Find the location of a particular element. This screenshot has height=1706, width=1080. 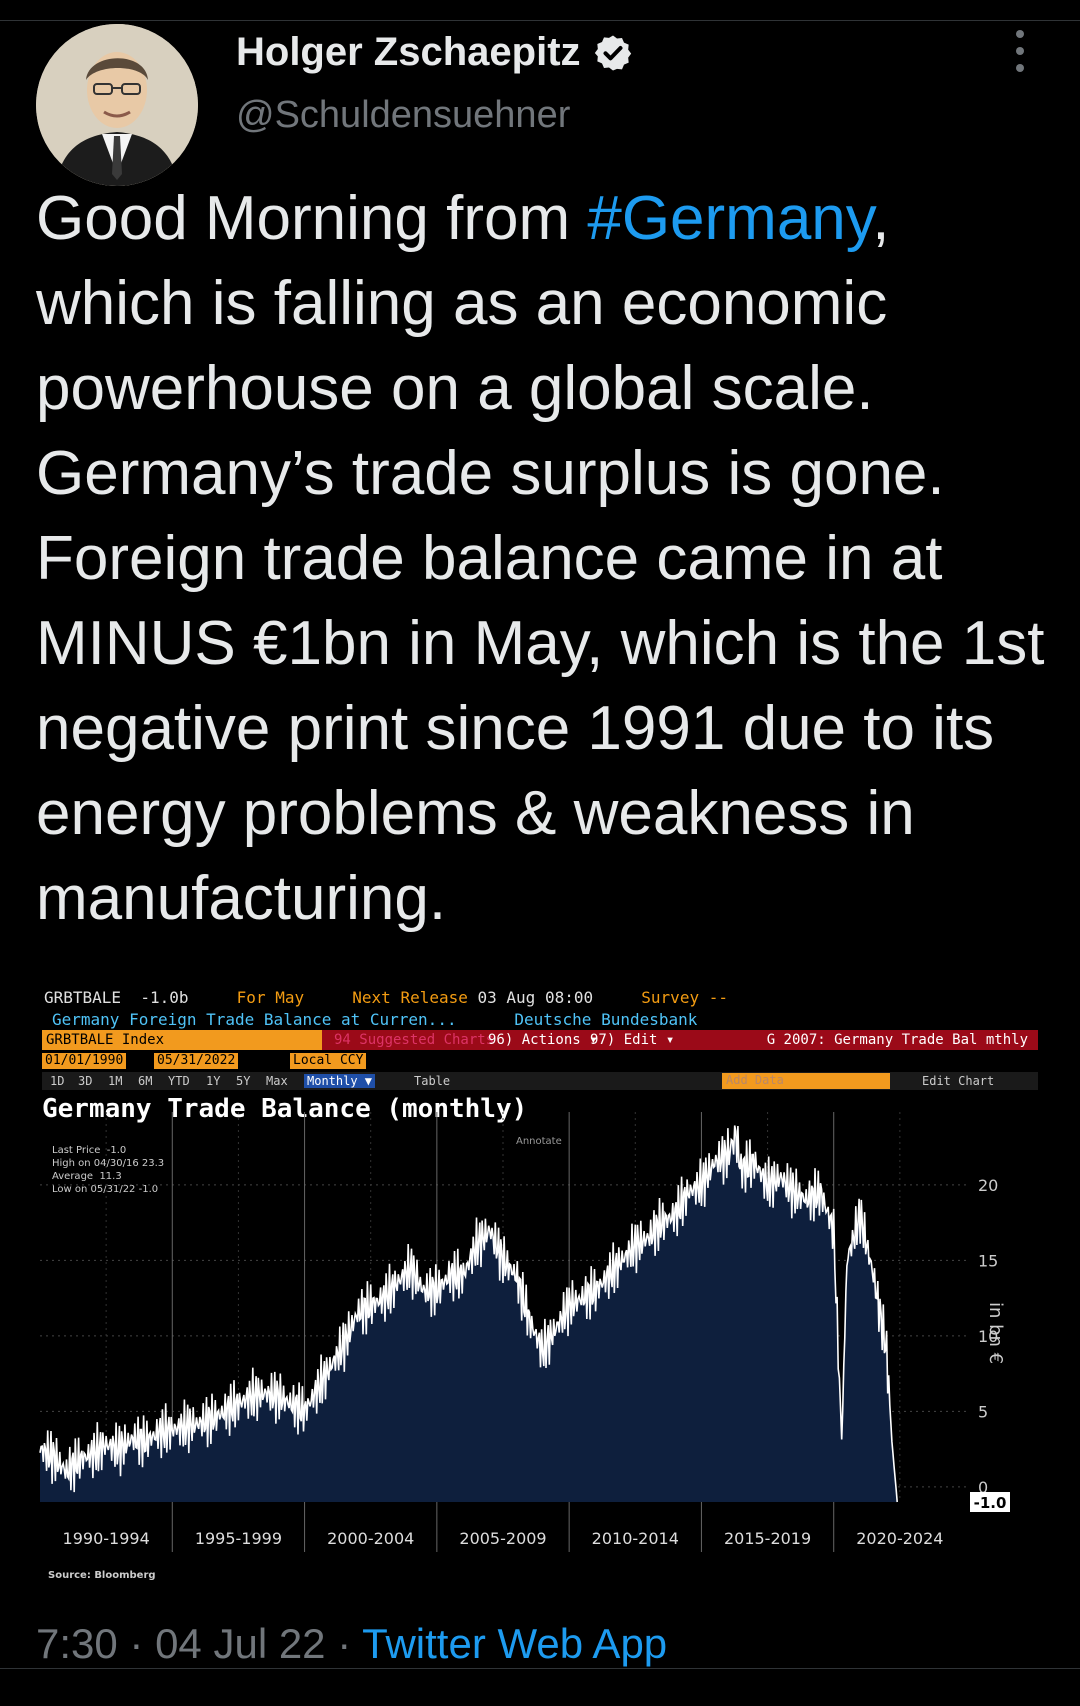

period-1d: 1D is located at coordinates (57, 1081).